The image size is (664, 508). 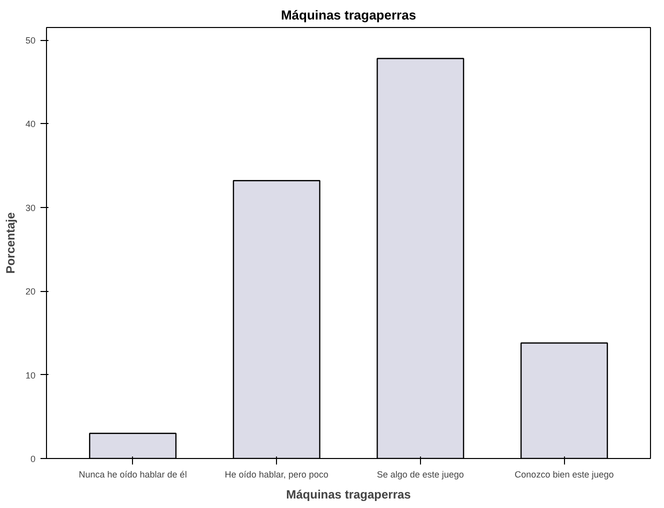 What do you see at coordinates (564, 475) in the screenshot?
I see `x-tick-label: Conozco bien este juego` at bounding box center [564, 475].